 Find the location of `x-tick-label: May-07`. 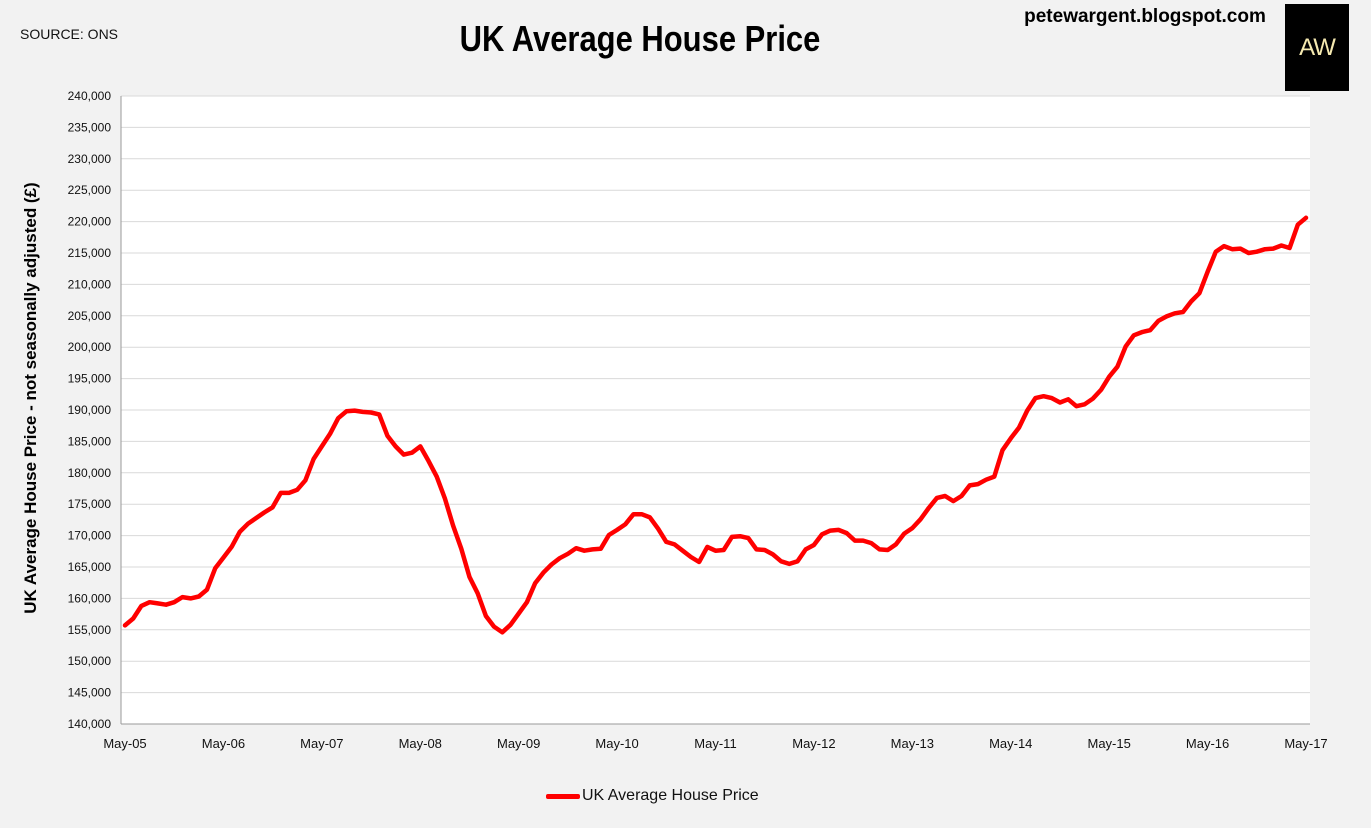

x-tick-label: May-07 is located at coordinates (321, 743).